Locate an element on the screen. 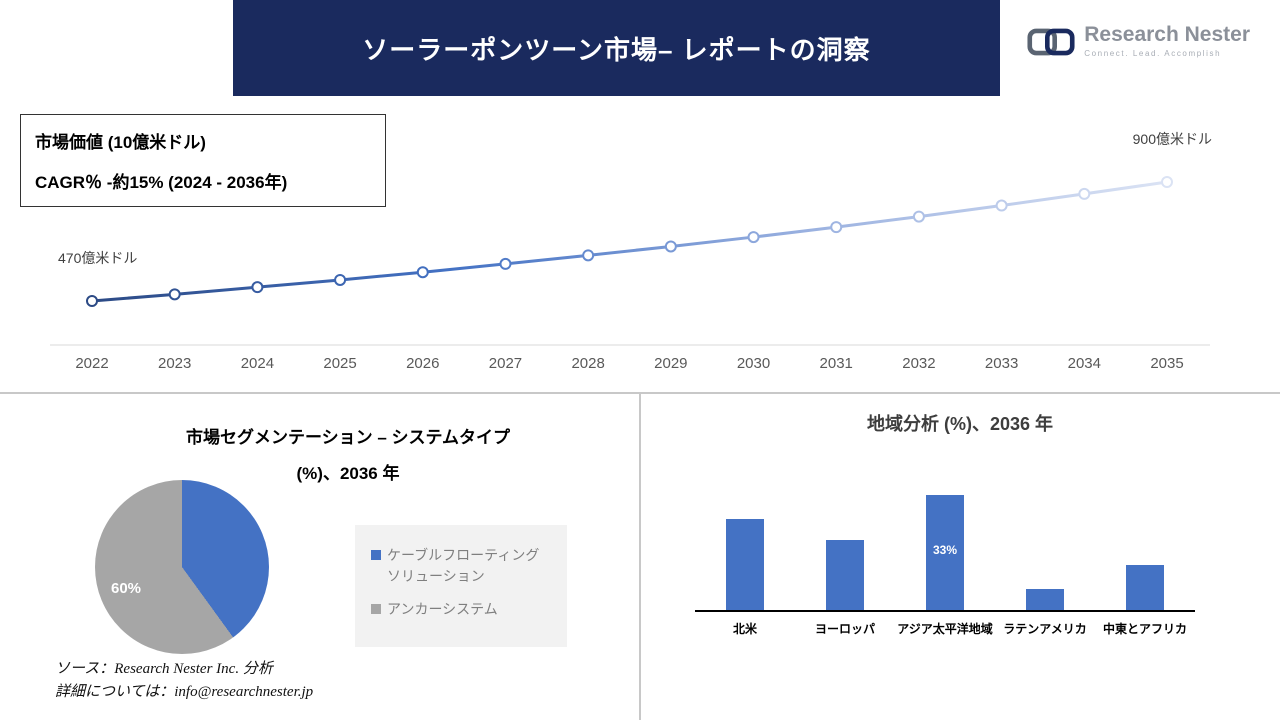 The height and width of the screenshot is (720, 1280). x-axis-tick: 2027 is located at coordinates (505, 363).